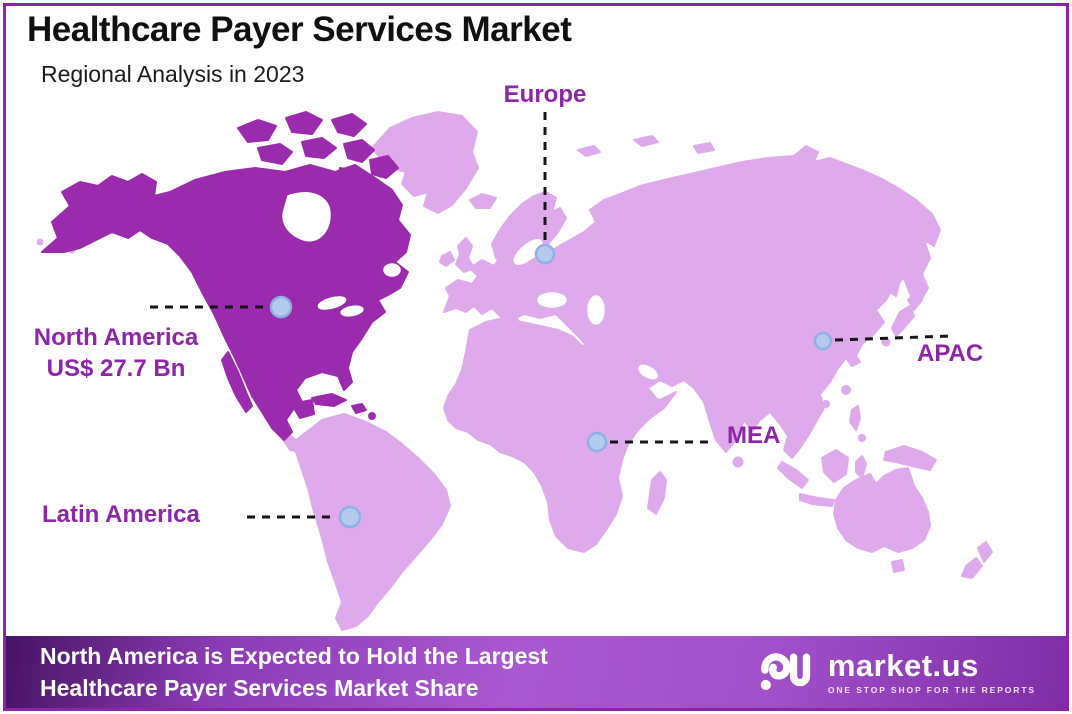 The image size is (1072, 714). Describe the element at coordinates (470, 286) in the screenshot. I see `water-overlays` at that location.